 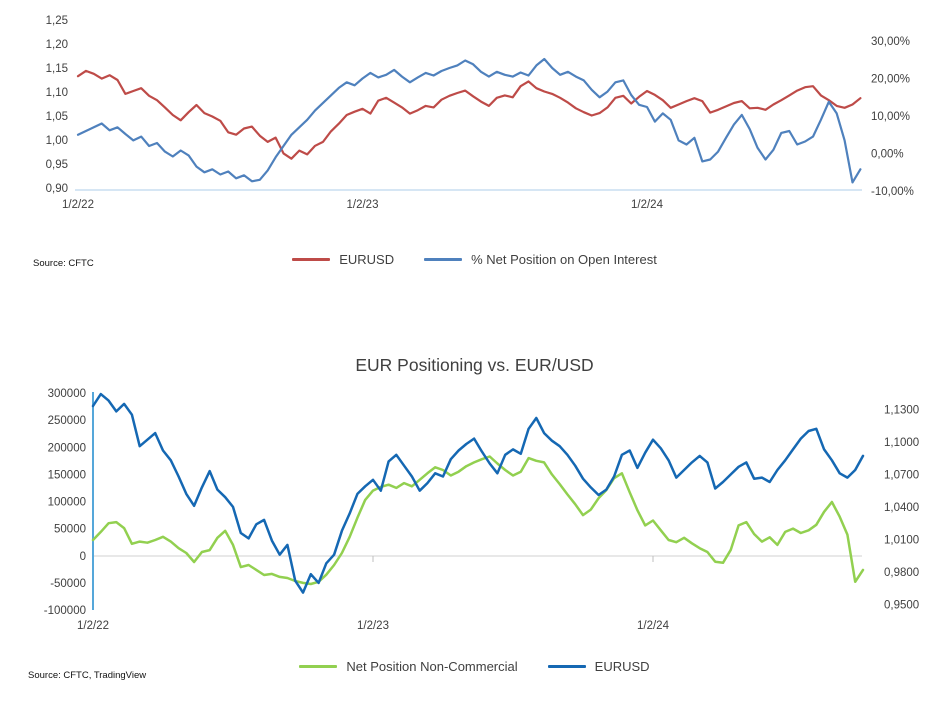 I want to click on legend-item-eurusd-bottom: EURUSD, so click(x=598, y=666).